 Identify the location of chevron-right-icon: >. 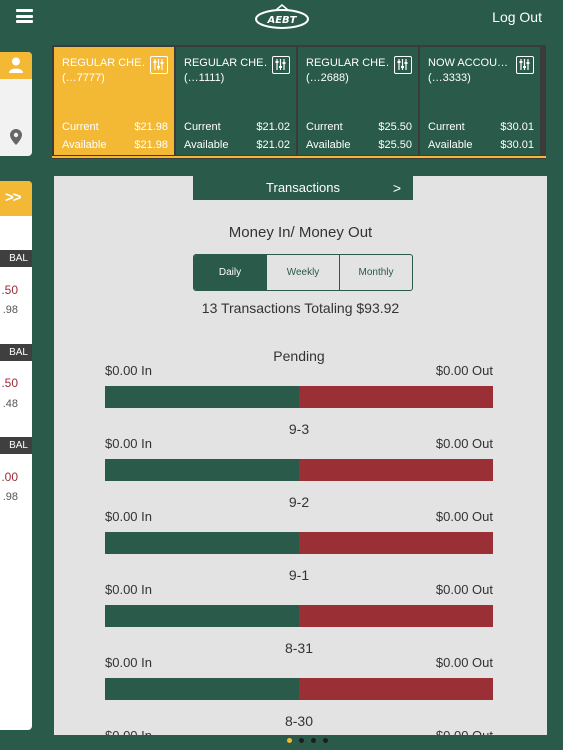
(396, 188).